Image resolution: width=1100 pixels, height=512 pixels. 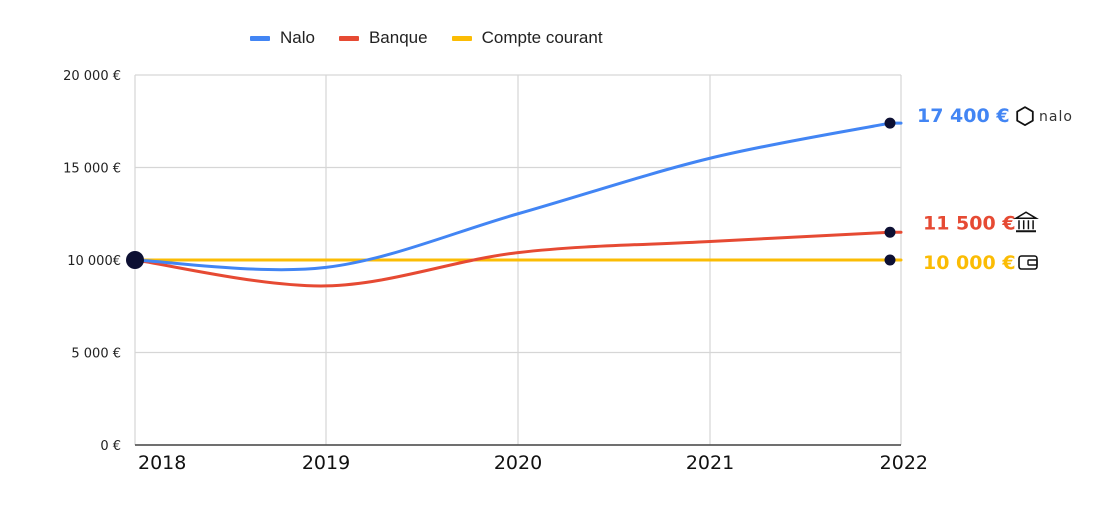 I want to click on end-value-label: 10 000 €, so click(x=969, y=263).